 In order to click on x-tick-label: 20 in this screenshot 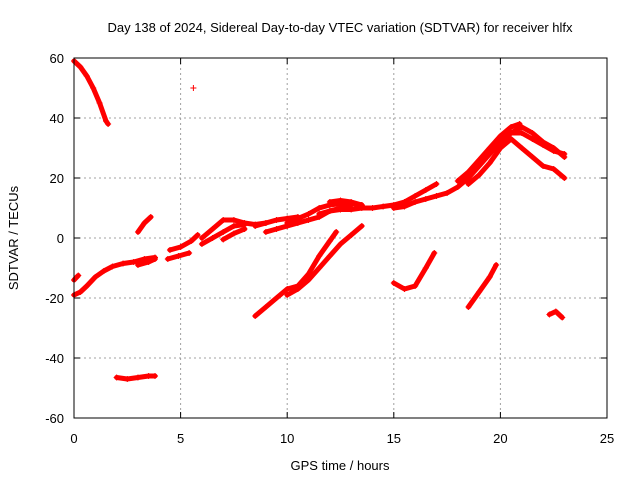, I will do `click(500, 438)`.